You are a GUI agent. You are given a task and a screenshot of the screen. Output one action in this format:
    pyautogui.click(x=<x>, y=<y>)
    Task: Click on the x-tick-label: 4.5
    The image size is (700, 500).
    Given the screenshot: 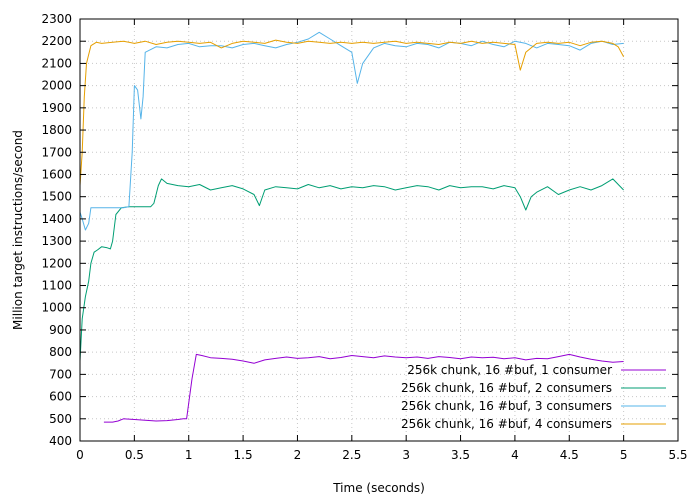 What is the action you would take?
    pyautogui.click(x=569, y=455)
    